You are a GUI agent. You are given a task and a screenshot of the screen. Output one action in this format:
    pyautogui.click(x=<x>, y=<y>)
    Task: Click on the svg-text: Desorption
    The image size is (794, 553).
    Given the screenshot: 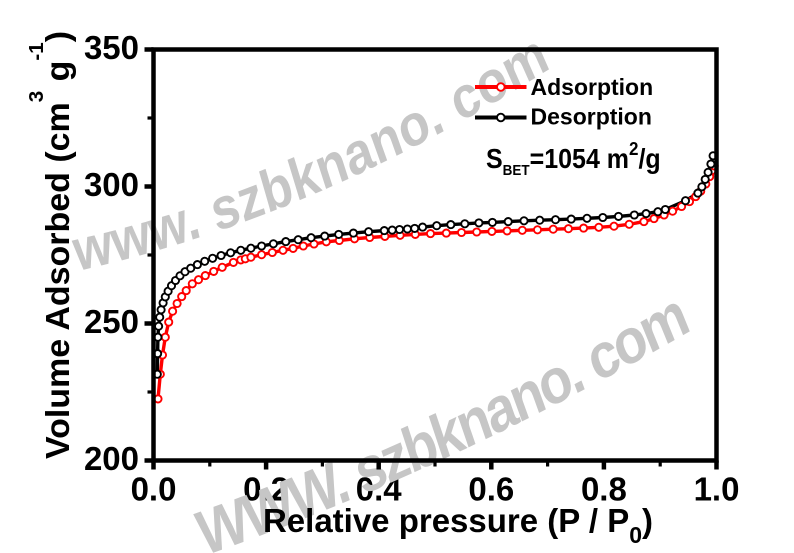 What is the action you would take?
    pyautogui.click(x=591, y=117)
    